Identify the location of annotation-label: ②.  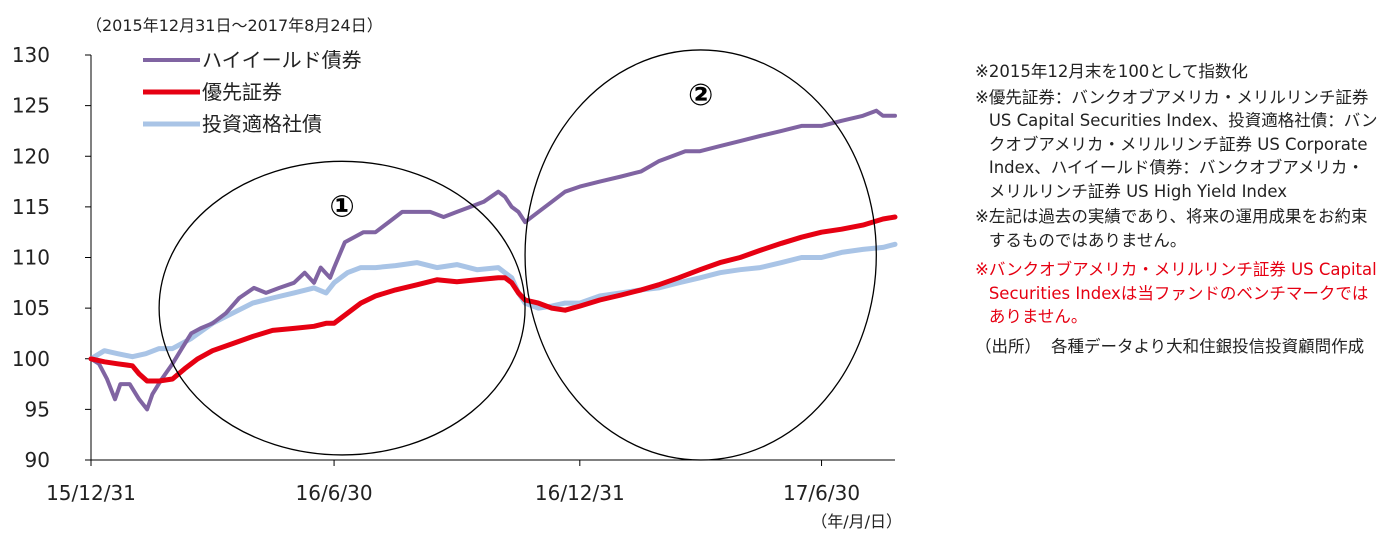
(700, 95).